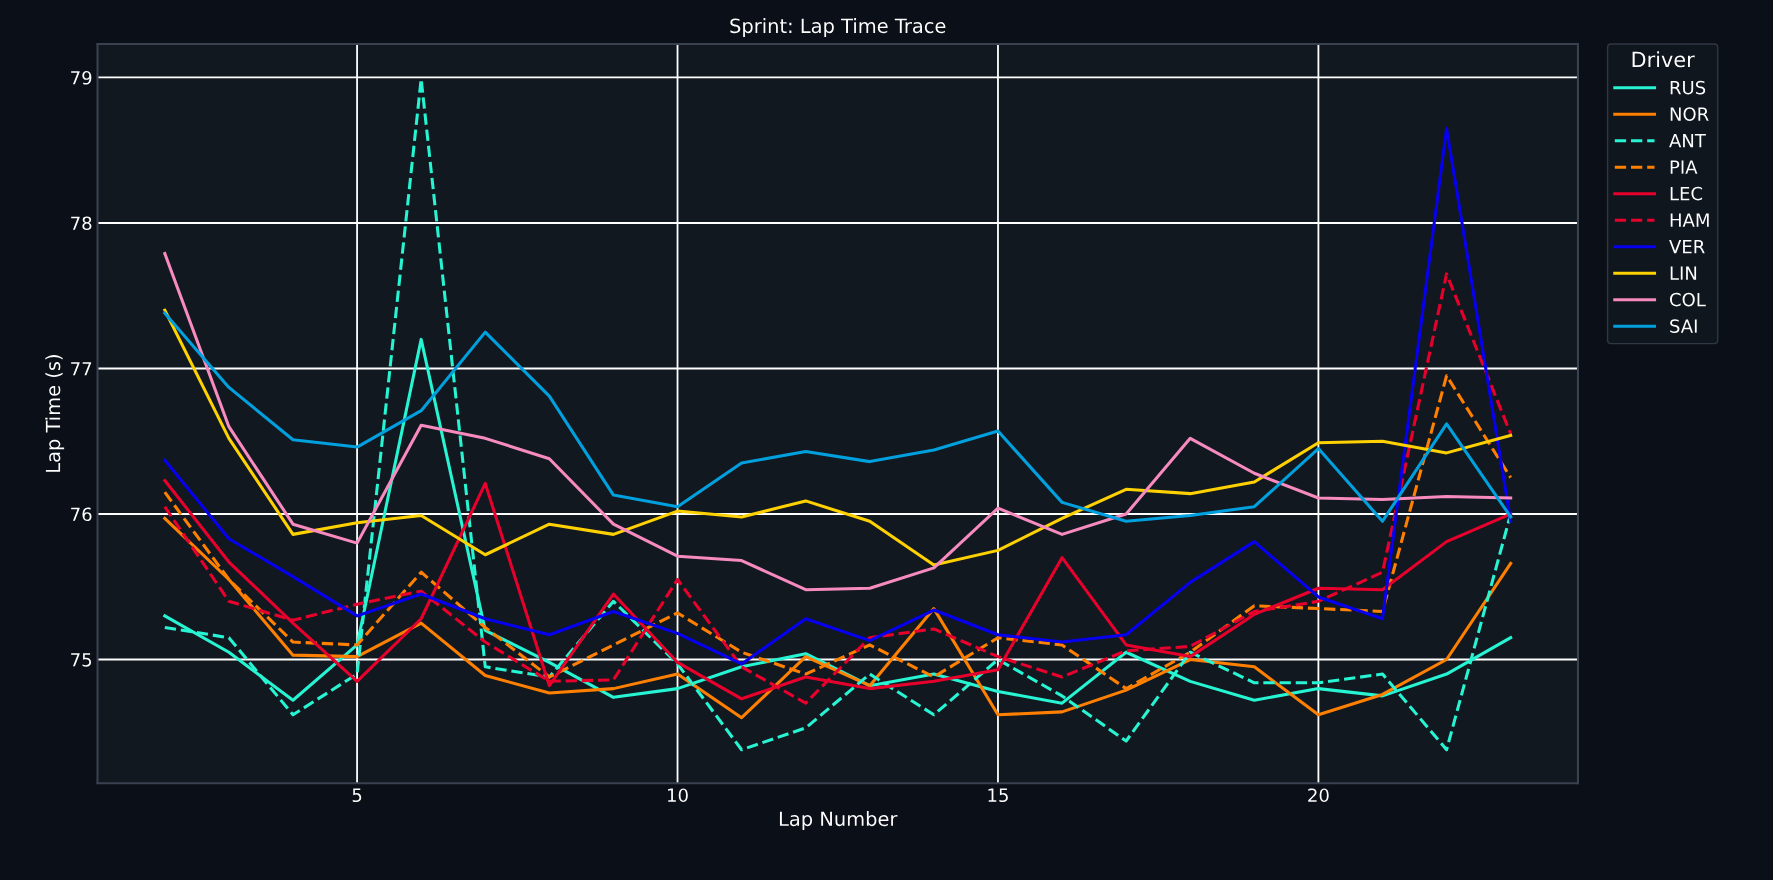  I want to click on legend-label: VER, so click(1687, 246).